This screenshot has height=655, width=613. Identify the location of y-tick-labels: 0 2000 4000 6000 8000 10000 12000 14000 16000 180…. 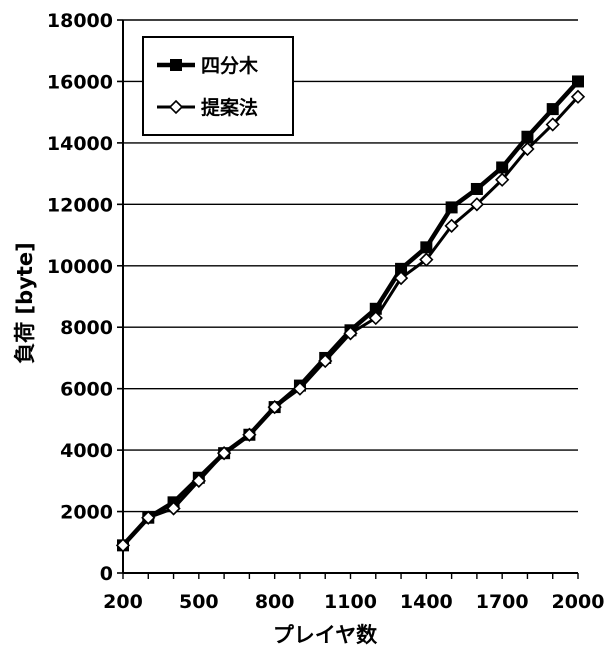
(80, 297).